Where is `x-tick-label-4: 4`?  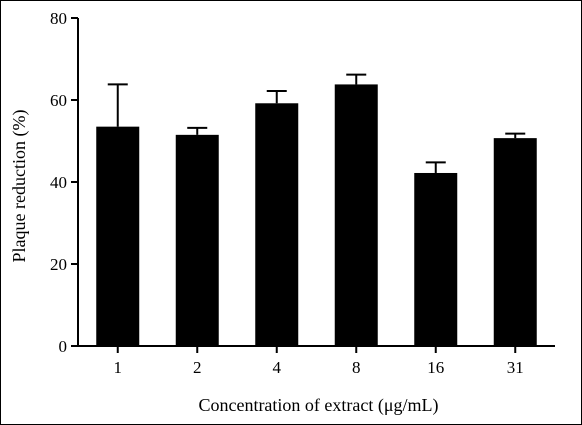 x-tick-label-4: 4 is located at coordinates (277, 367).